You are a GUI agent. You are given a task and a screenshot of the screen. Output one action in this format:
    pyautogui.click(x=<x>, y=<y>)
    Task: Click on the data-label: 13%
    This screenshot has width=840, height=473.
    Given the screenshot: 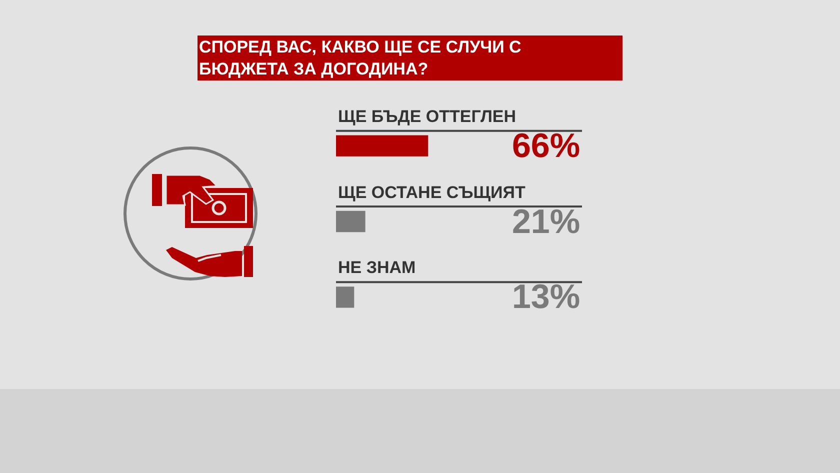 What is the action you would take?
    pyautogui.click(x=546, y=297)
    